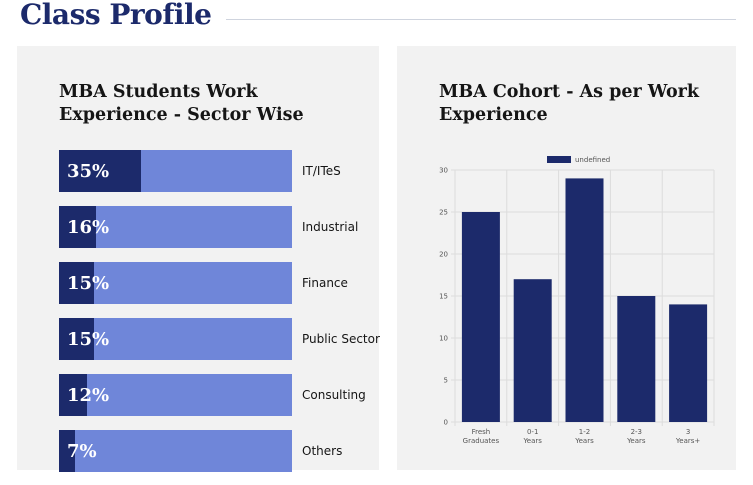 The width and height of the screenshot is (753, 485). I want to click on sector-bar-label: Finance, so click(325, 282).